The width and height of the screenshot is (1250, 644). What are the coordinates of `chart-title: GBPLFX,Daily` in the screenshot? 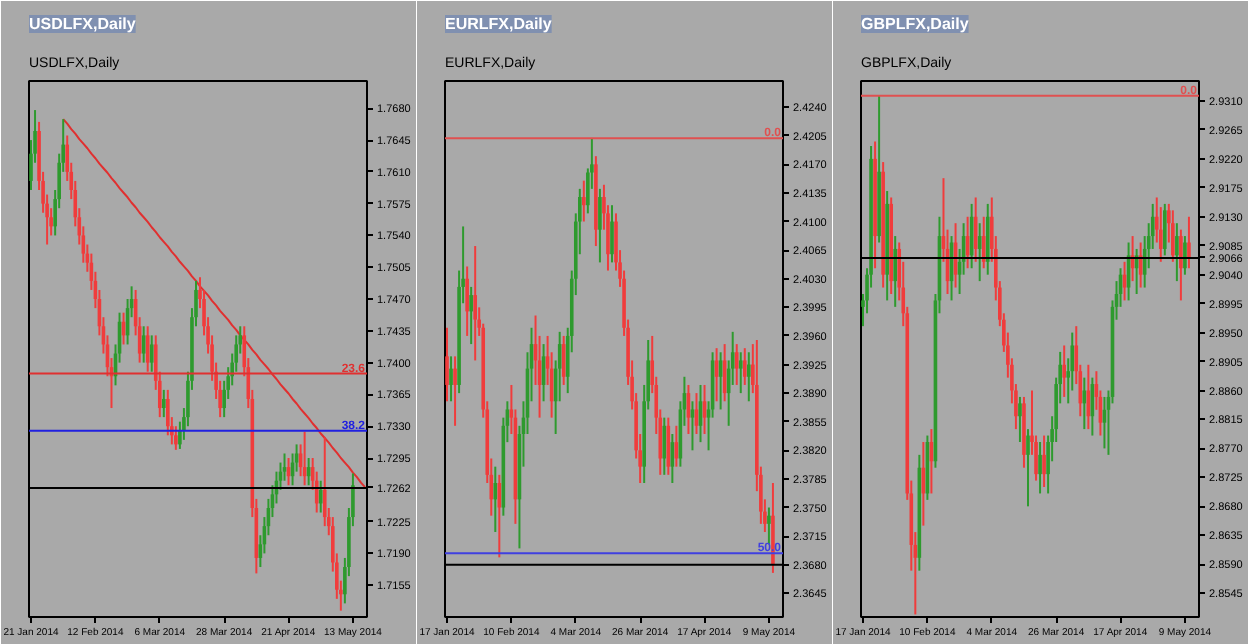 It's located at (915, 24).